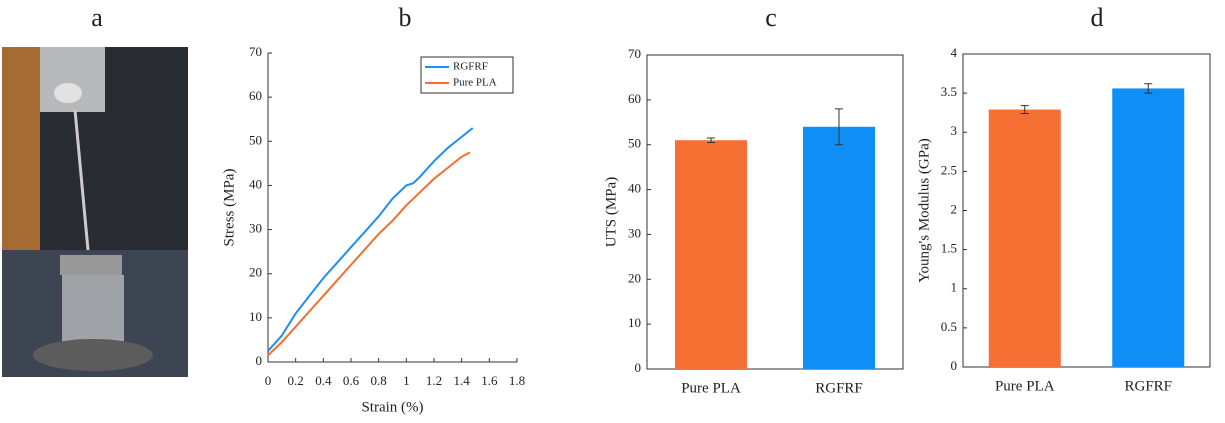 The image size is (1225, 423). What do you see at coordinates (406, 380) in the screenshot?
I see `x-tick-label: 1` at bounding box center [406, 380].